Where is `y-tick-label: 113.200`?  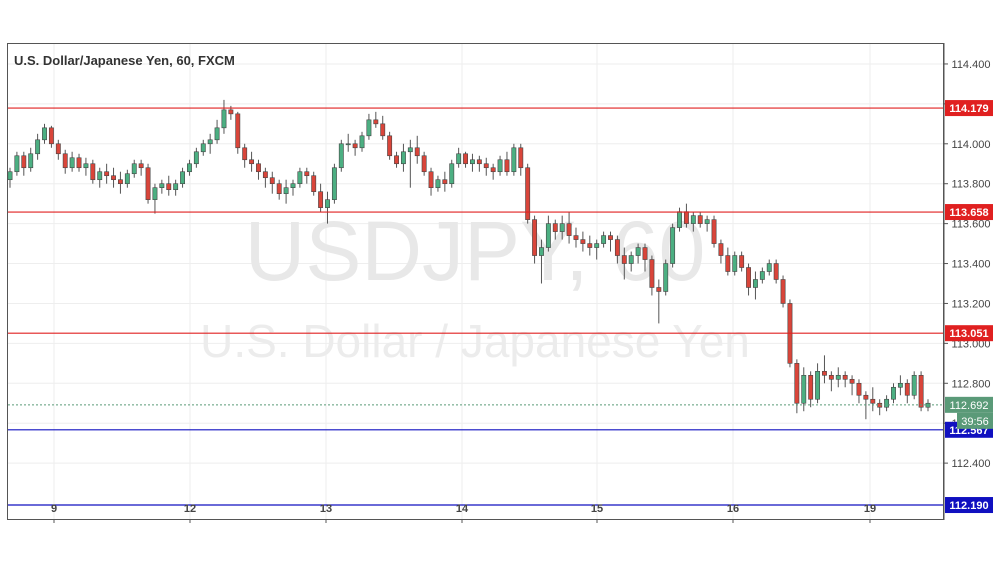
y-tick-label: 113.200 is located at coordinates (971, 304).